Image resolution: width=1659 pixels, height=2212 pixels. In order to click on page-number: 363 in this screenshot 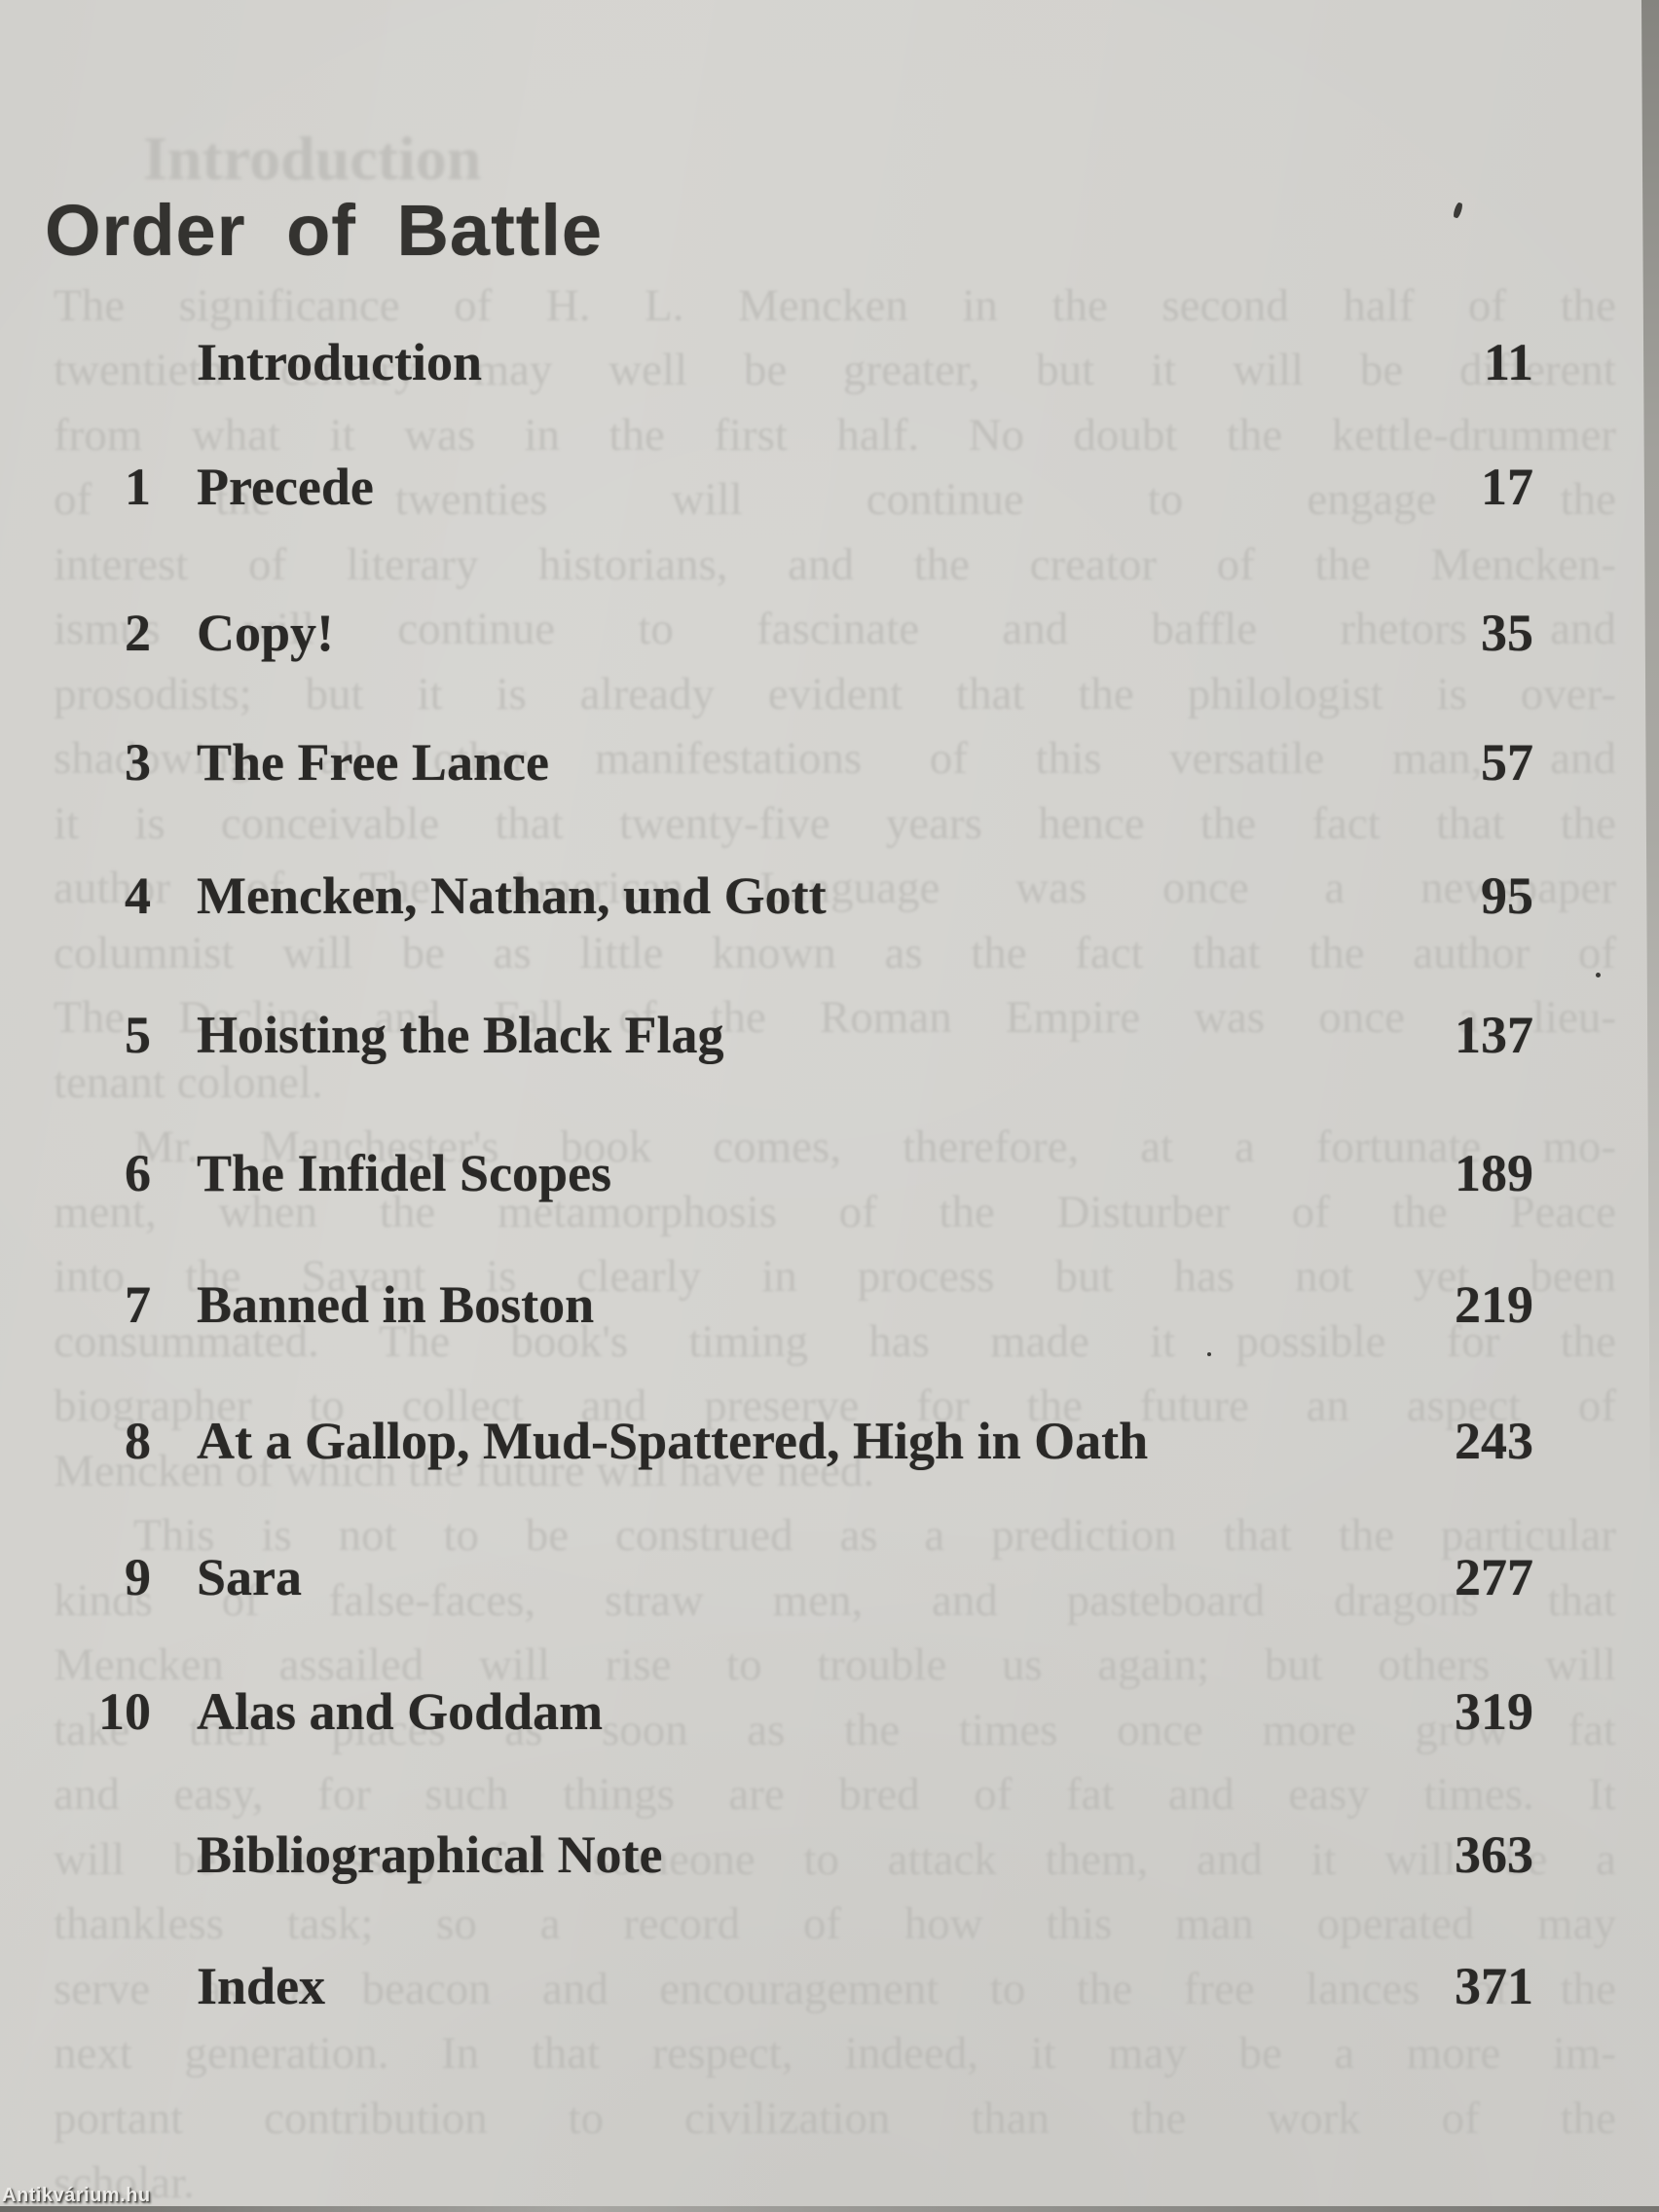, I will do `click(1494, 1854)`.